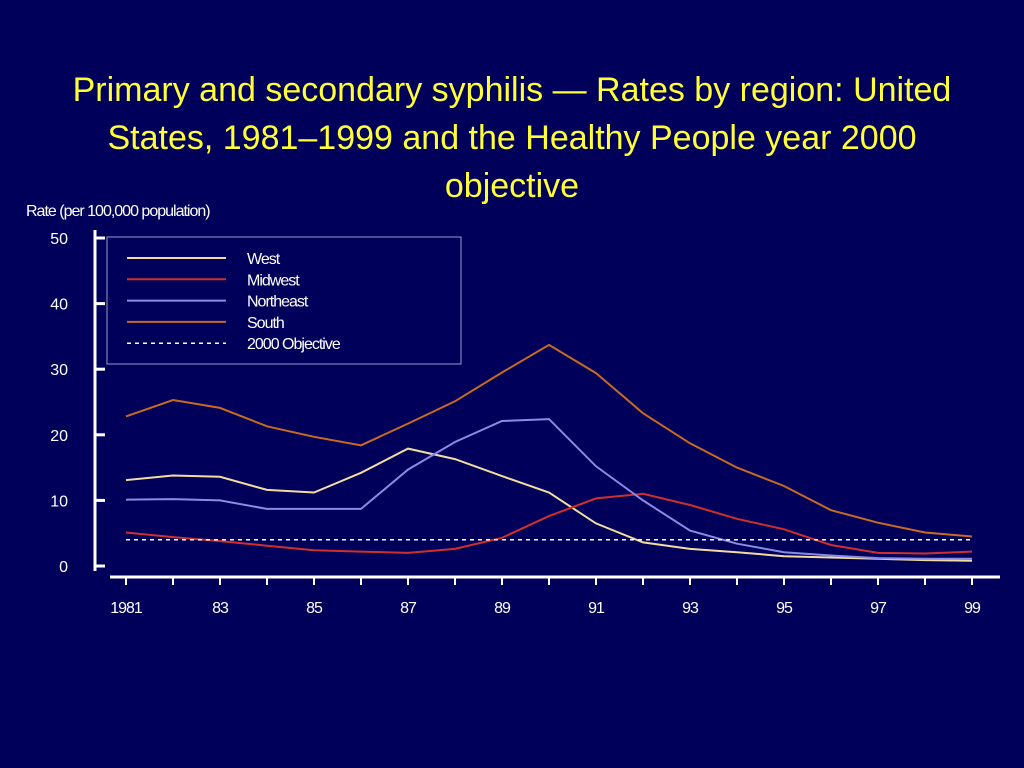 The width and height of the screenshot is (1024, 768). What do you see at coordinates (265, 323) in the screenshot?
I see `legend-label: South` at bounding box center [265, 323].